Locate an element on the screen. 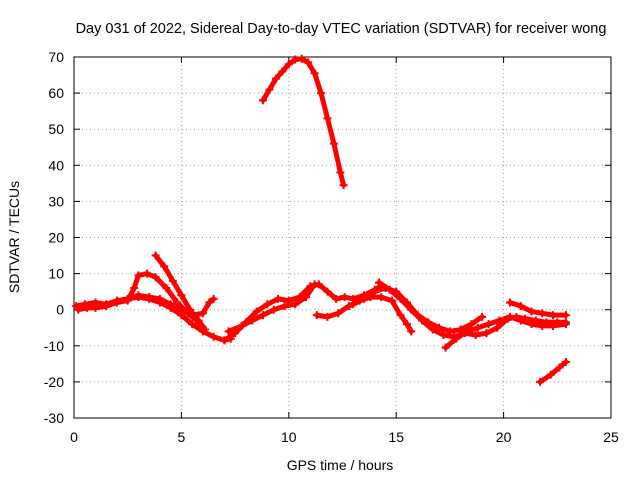 This screenshot has height=480, width=640. x-axis-label: GPS time / hours is located at coordinates (340, 465).